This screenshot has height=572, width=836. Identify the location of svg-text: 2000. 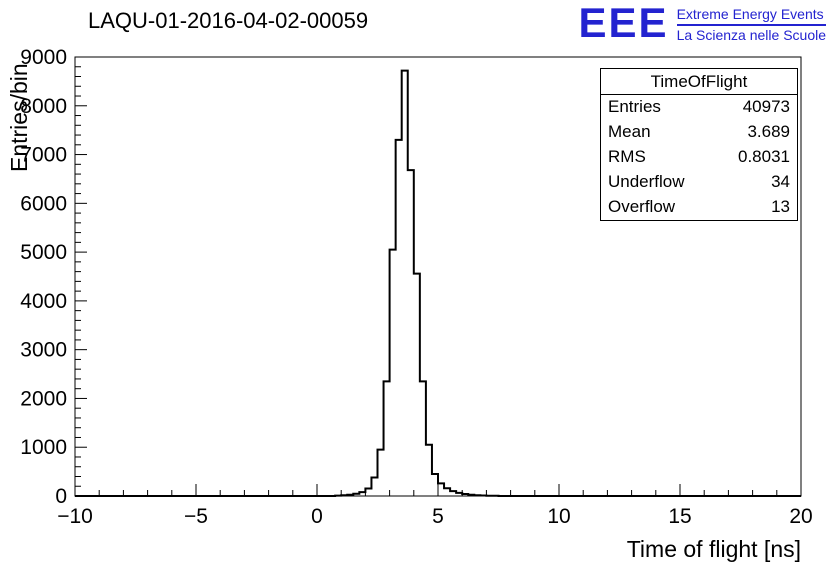
(43, 398).